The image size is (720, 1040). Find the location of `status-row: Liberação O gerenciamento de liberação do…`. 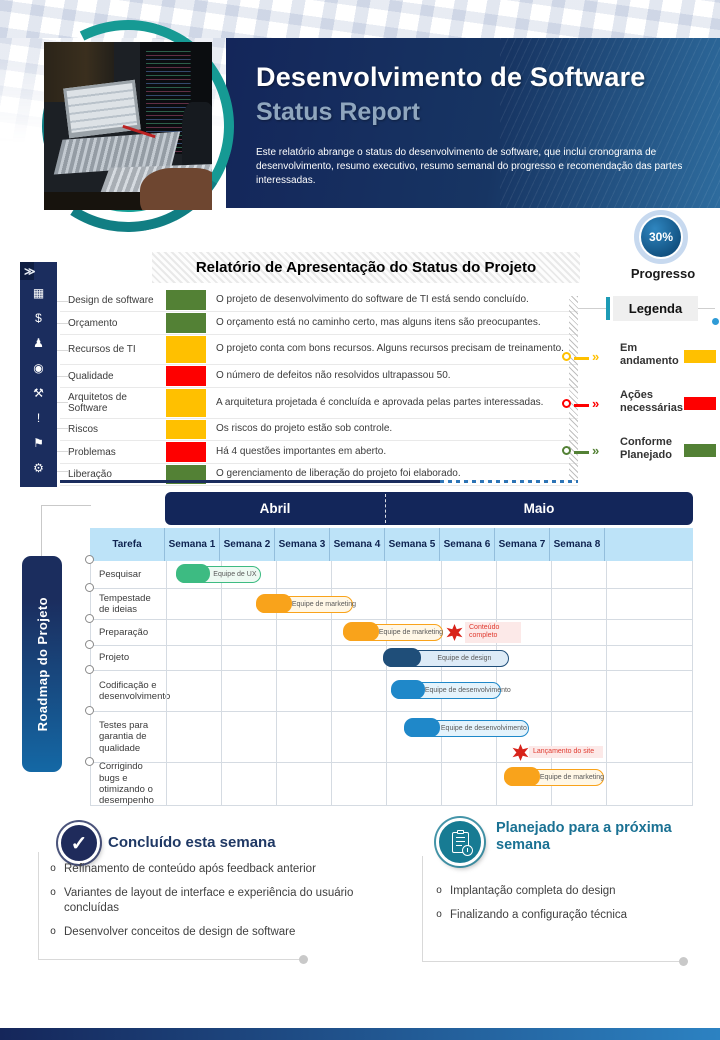

status-row: Liberação O gerenciamento de liberação do… is located at coordinates (319, 475).